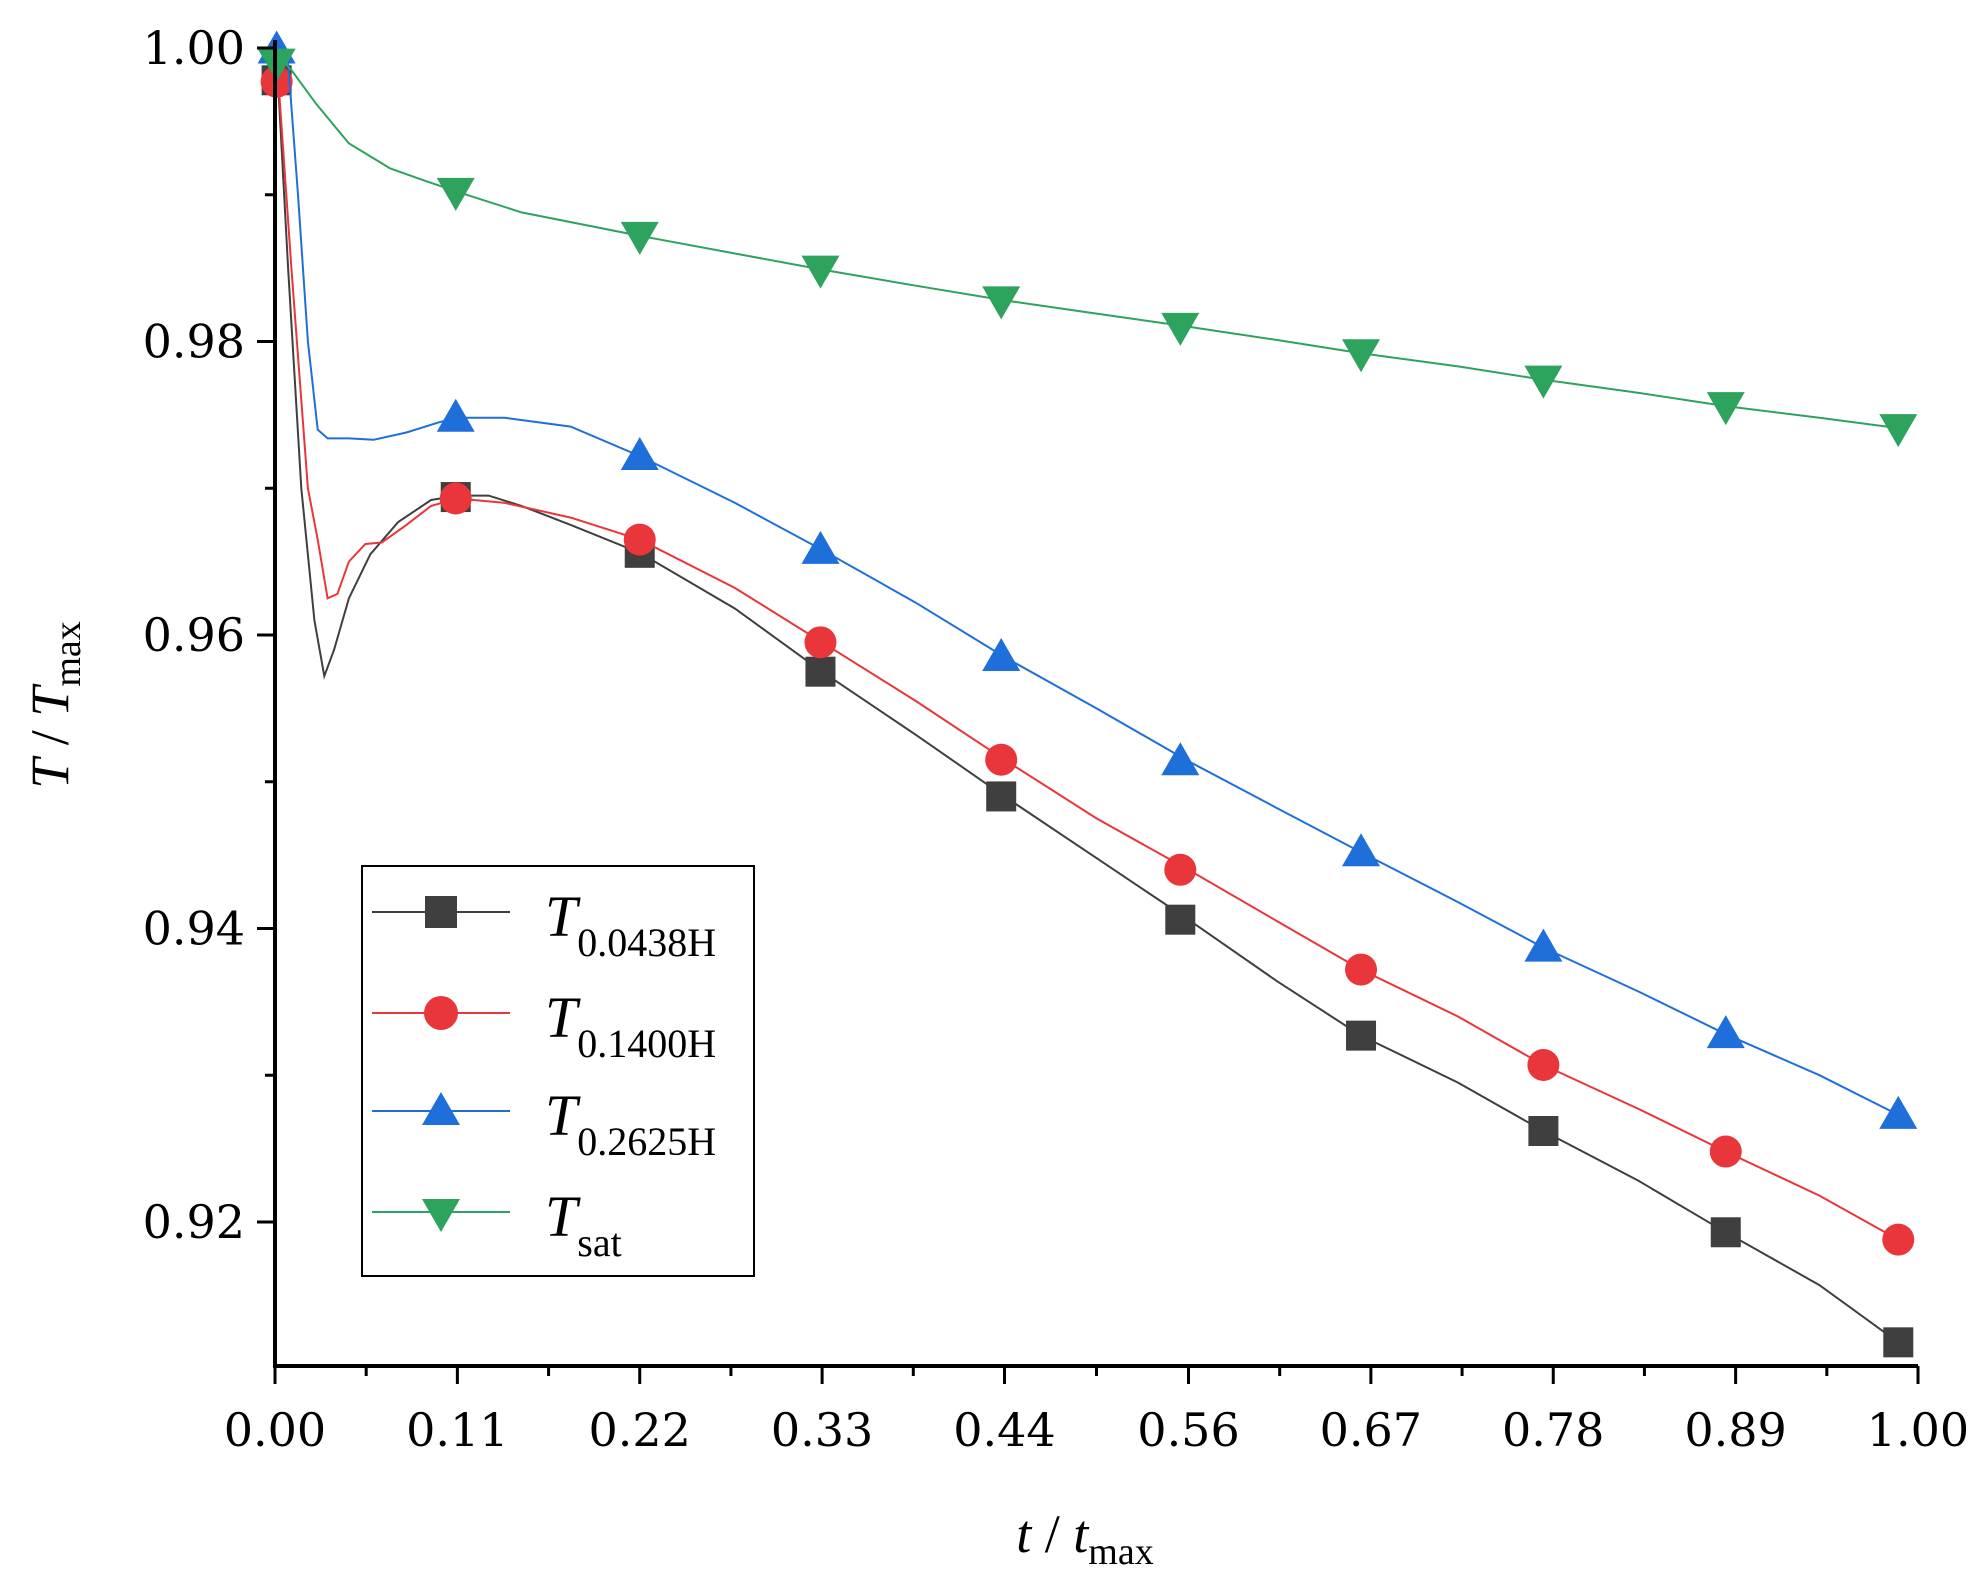  What do you see at coordinates (50, 772) in the screenshot?
I see `y-axis-title-main: T` at bounding box center [50, 772].